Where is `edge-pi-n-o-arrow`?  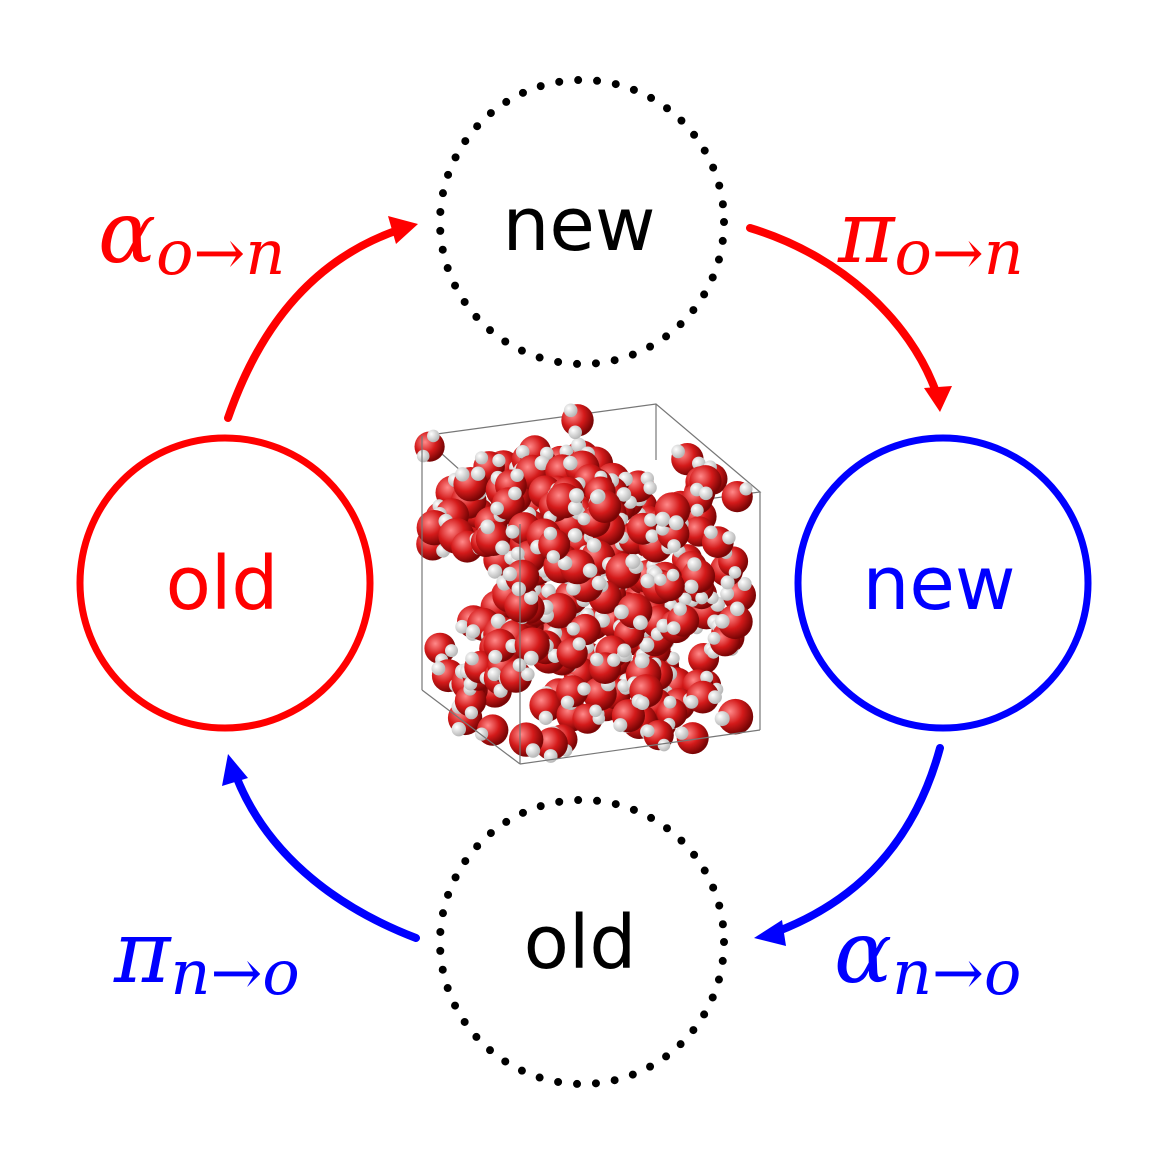
edge-pi-n-o-arrow is located at coordinates (321, 848).